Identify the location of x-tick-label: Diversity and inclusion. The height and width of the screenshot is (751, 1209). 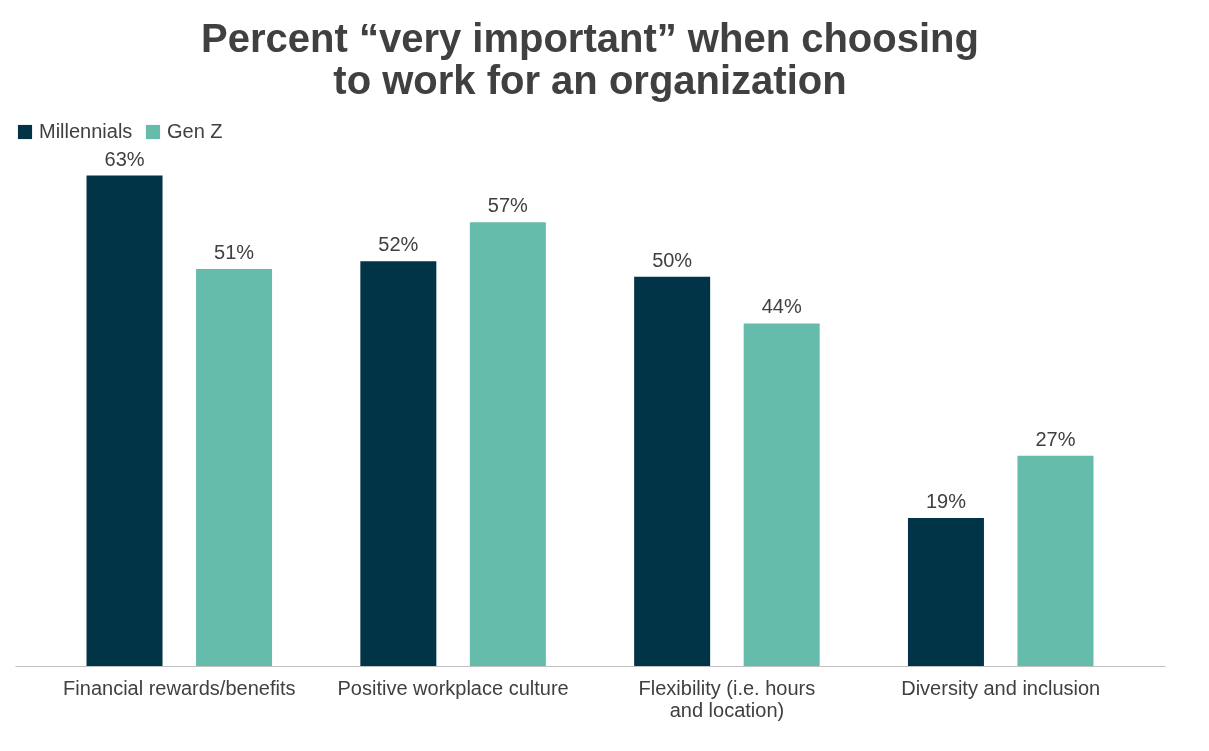
(1001, 687).